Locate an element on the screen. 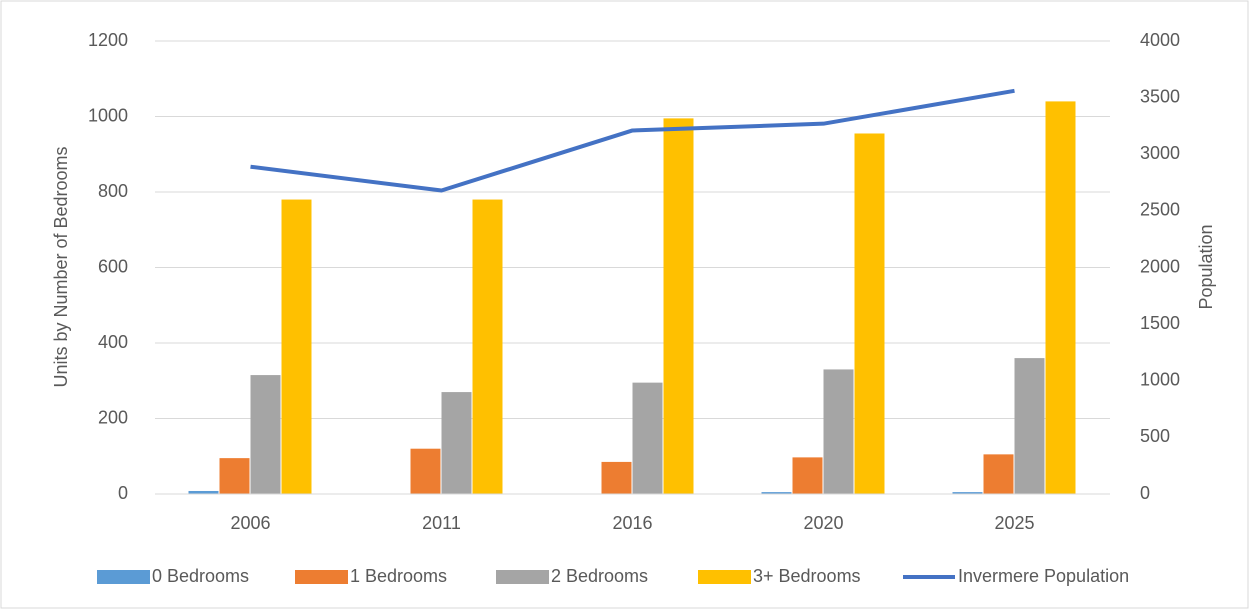  y-tick-label: 1200 is located at coordinates (108, 40).